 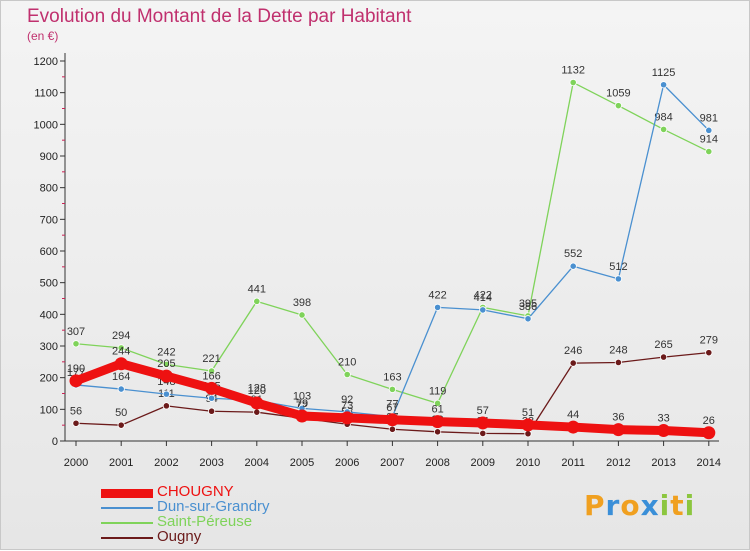 I want to click on data-label-dun-sur-grandry: 164, so click(x=121, y=377).